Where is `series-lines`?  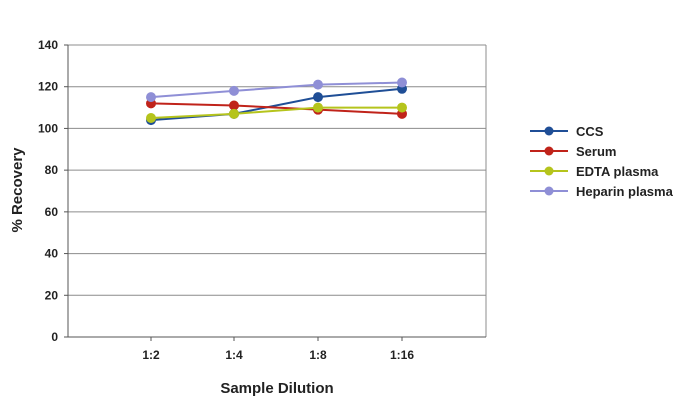
series-lines is located at coordinates (276, 101).